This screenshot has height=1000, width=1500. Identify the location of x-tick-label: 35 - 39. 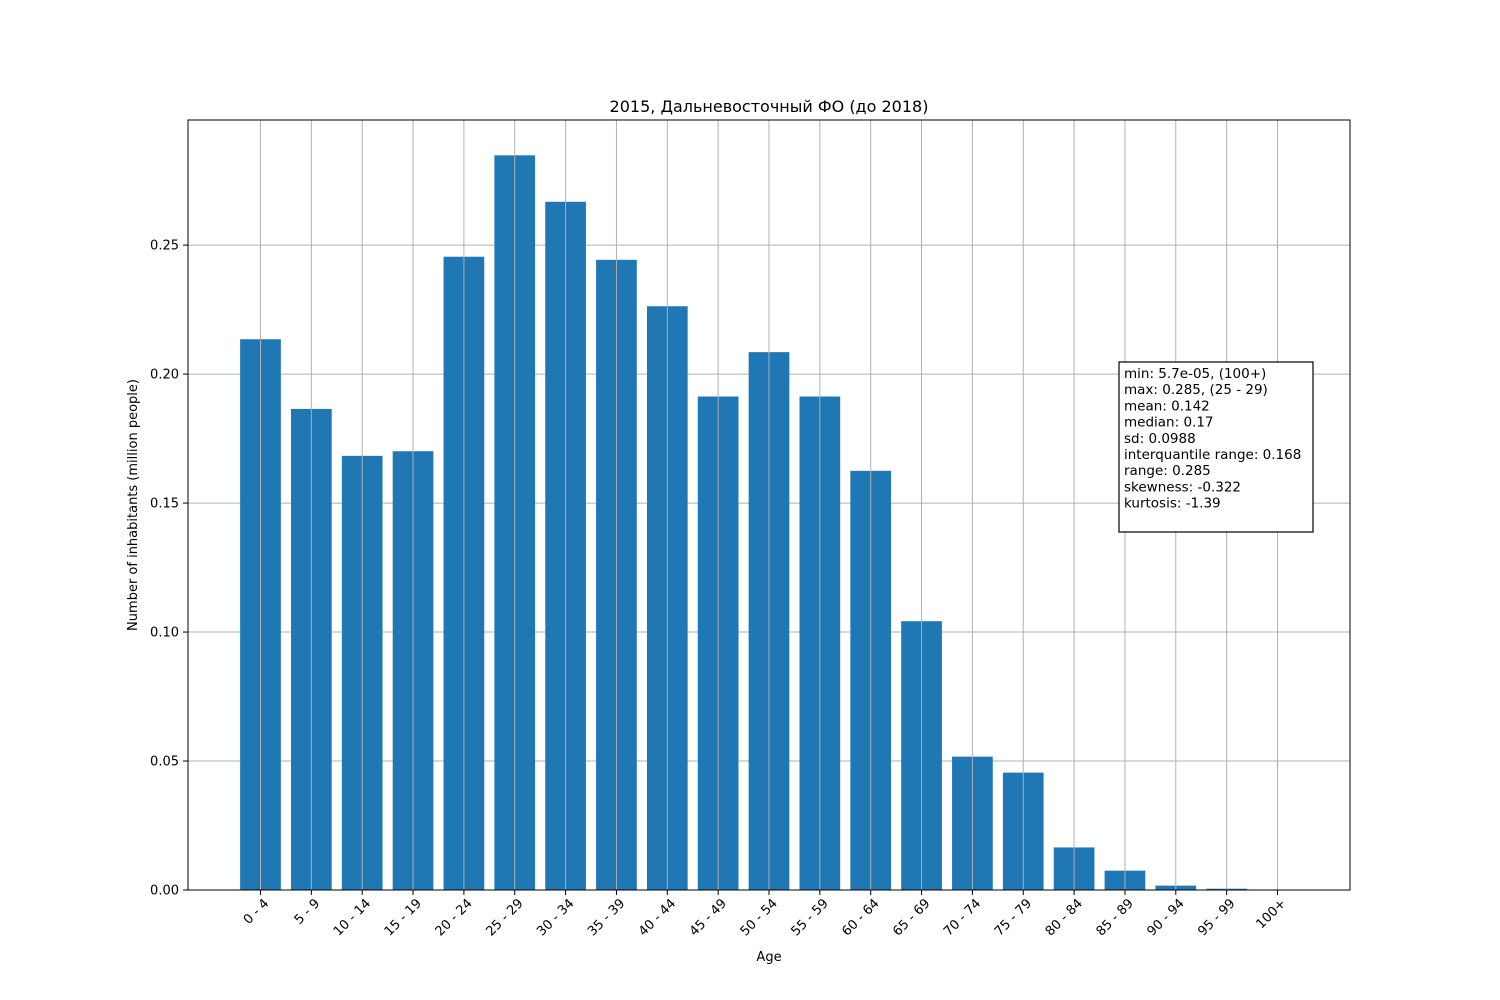
(606, 917).